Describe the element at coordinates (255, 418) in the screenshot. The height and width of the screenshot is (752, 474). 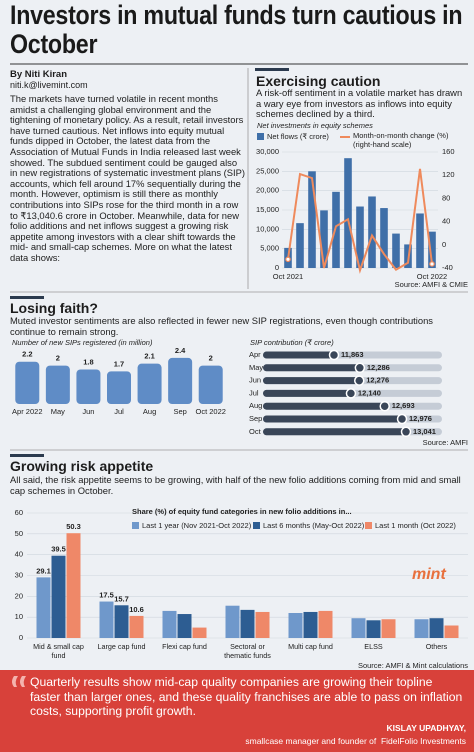
I see `y-tick-label: Sep` at that location.